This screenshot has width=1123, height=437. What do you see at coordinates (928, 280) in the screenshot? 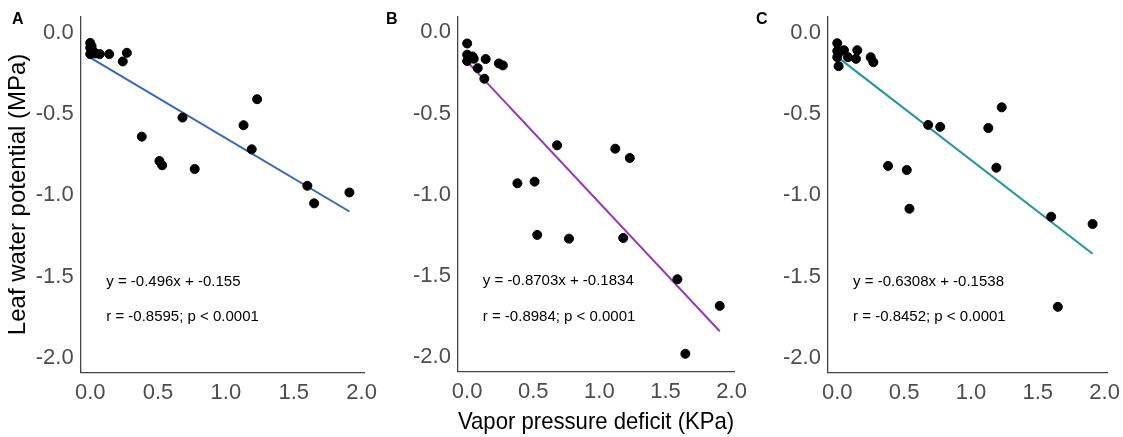
I see `annotation: y = -0.6308x + -0.1538` at bounding box center [928, 280].